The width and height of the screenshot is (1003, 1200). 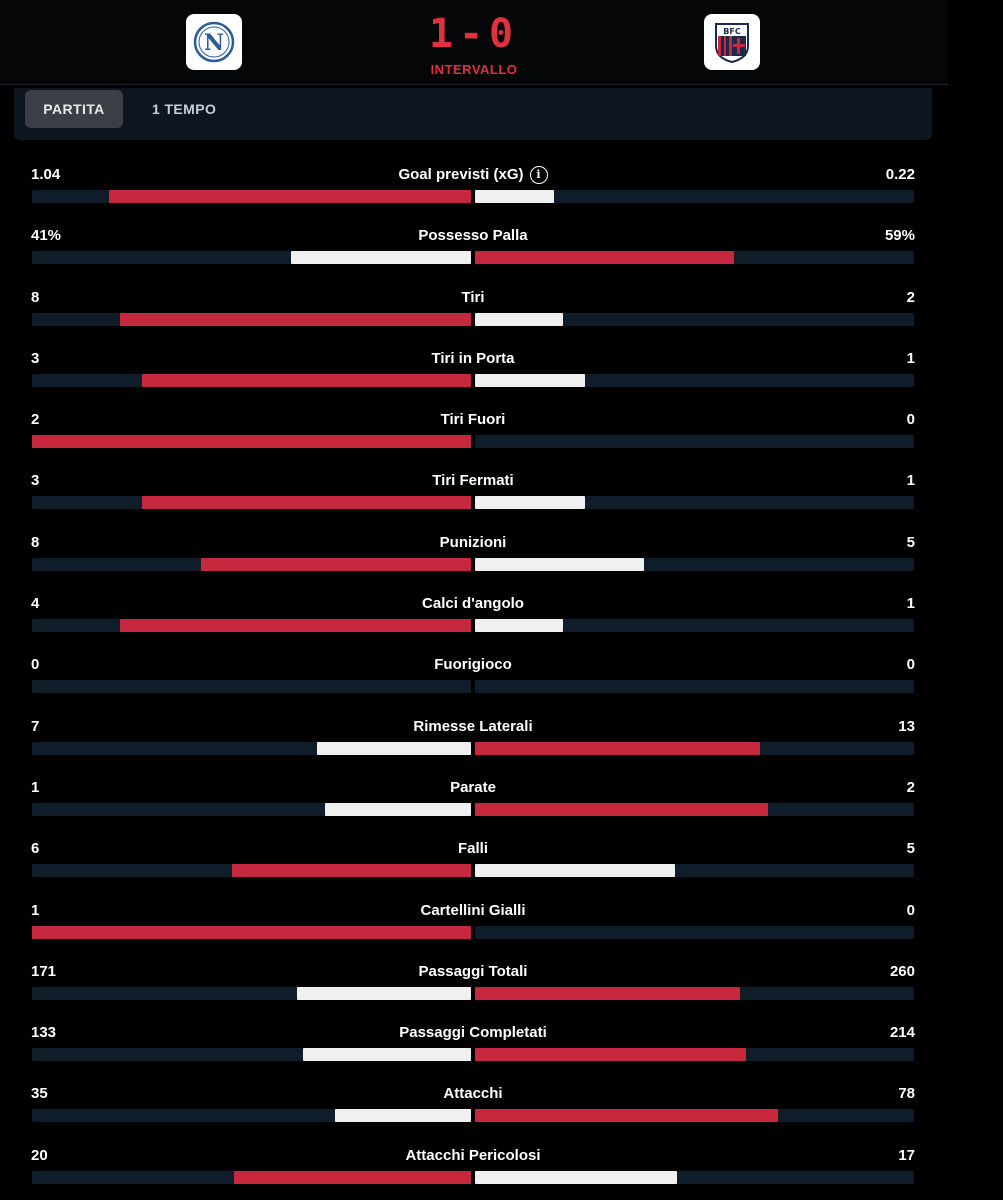 I want to click on stat-label: Falli, so click(x=473, y=848).